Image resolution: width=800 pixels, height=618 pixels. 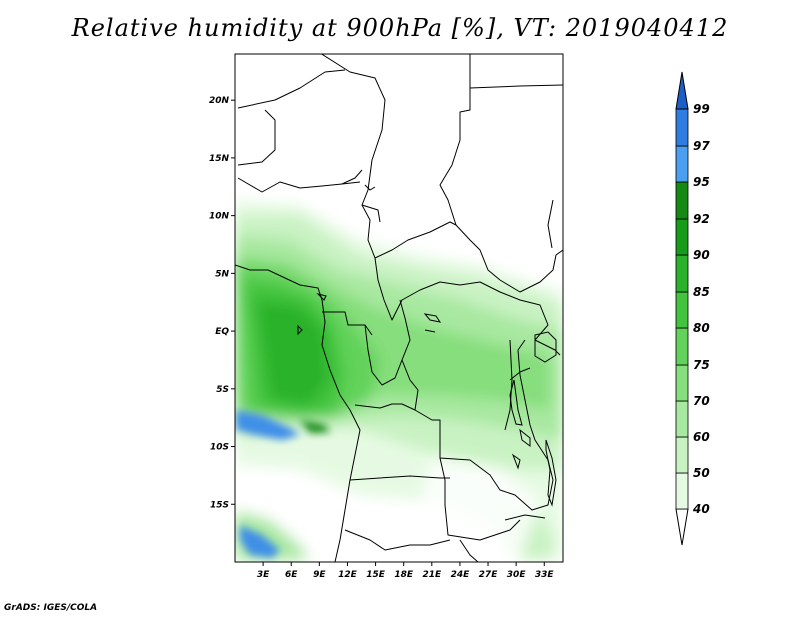 I want to click on colorbar: 40 50 60 70 75 80 85 90 92 95 97 99, so click(x=692, y=308).